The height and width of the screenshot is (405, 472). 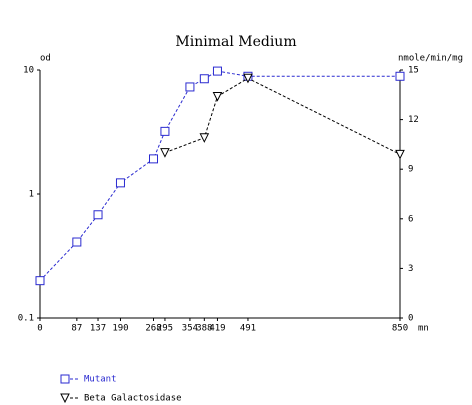 I want to click on y2-tick-label: 12, so click(x=413, y=120).